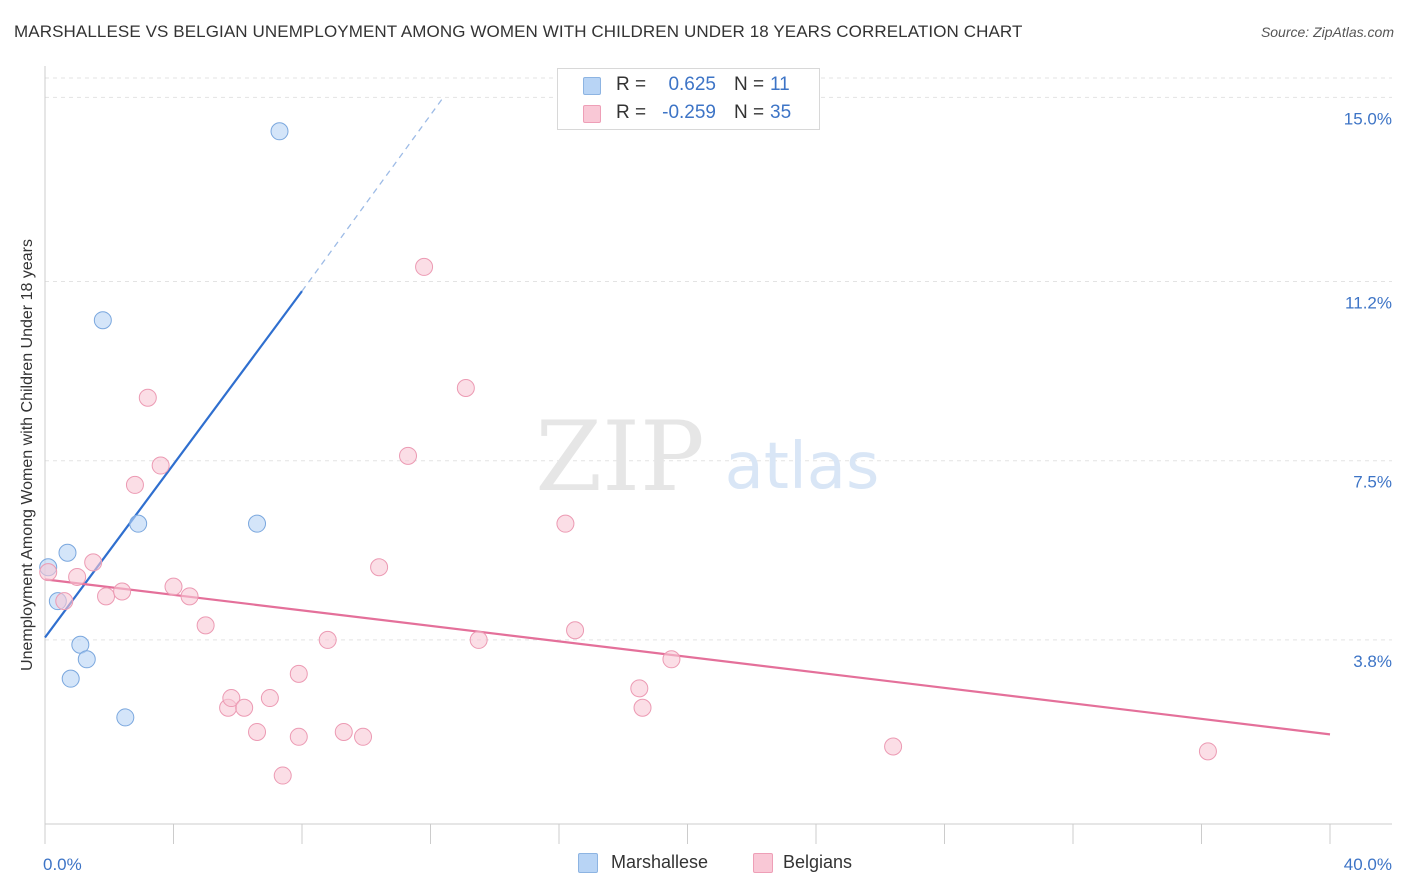  I want to click on watermark-atlas: atlas, so click(802, 467).